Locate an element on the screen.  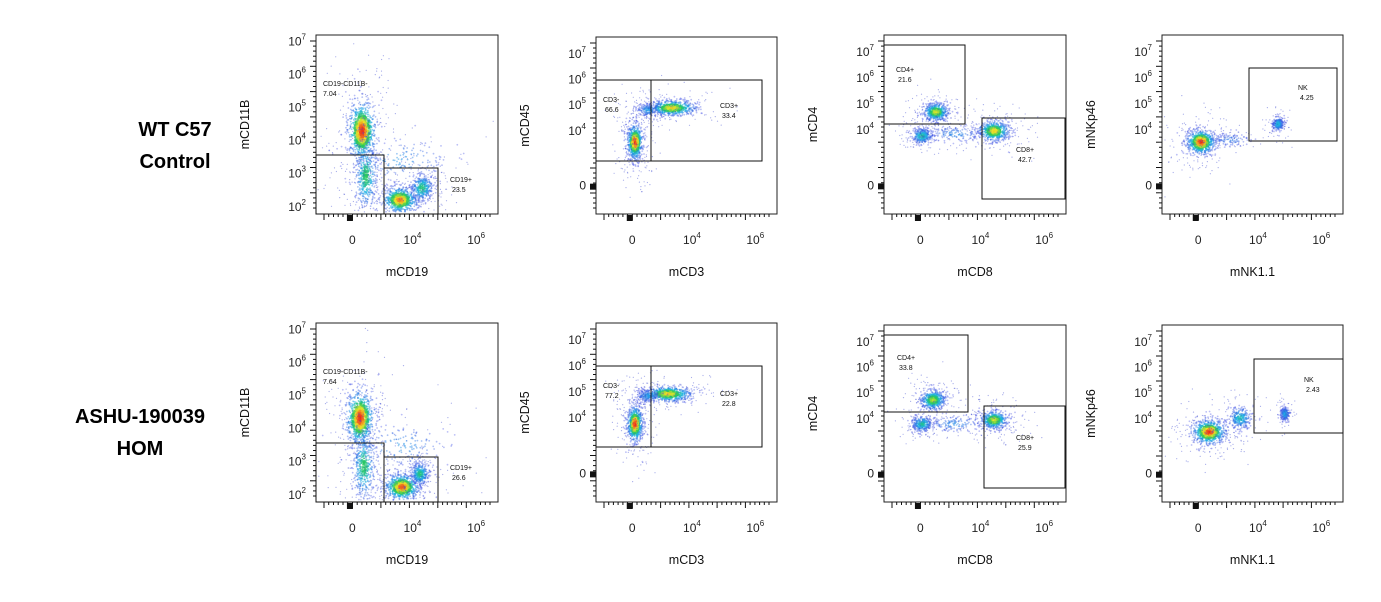
gate-name: CD19+ is located at coordinates (461, 180).